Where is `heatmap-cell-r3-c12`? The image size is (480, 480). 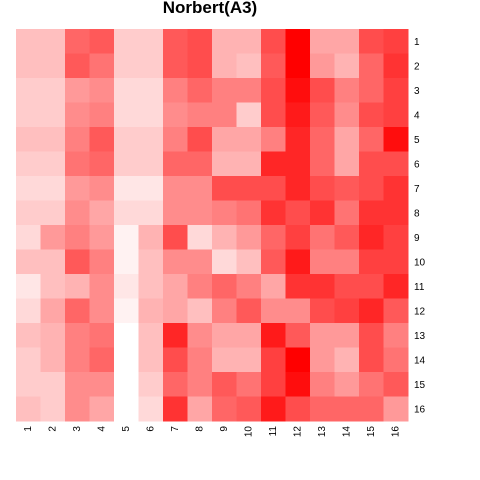 heatmap-cell-r3-c12 is located at coordinates (298, 90).